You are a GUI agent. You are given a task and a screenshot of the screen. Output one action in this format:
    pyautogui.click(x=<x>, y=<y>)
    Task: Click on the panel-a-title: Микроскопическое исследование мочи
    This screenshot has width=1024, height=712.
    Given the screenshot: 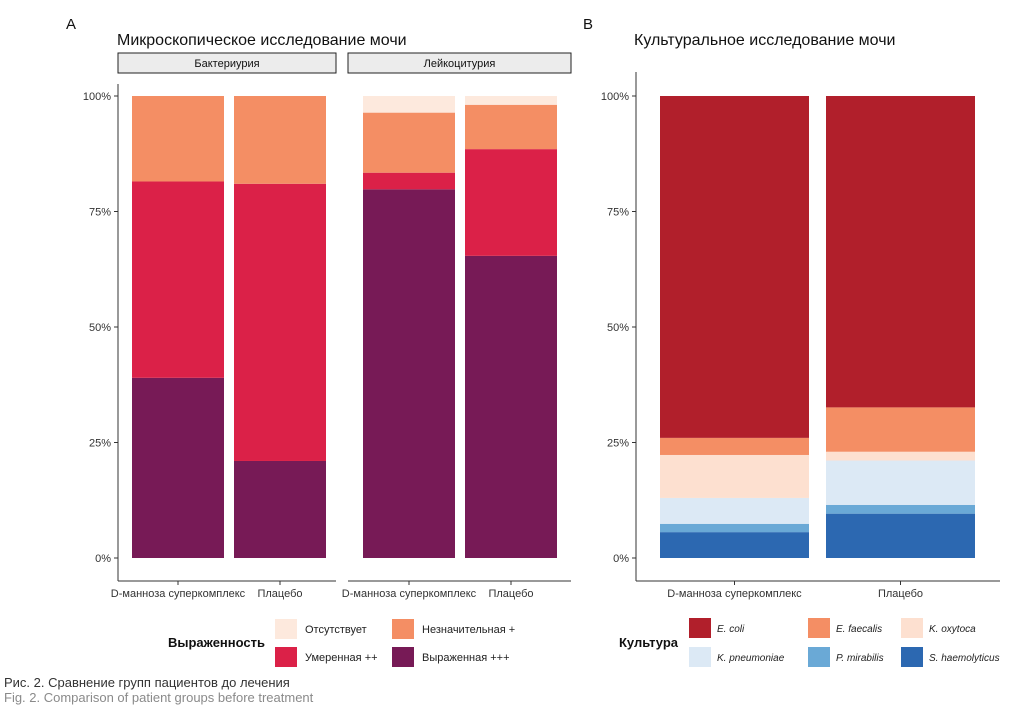 What is the action you would take?
    pyautogui.click(x=262, y=40)
    